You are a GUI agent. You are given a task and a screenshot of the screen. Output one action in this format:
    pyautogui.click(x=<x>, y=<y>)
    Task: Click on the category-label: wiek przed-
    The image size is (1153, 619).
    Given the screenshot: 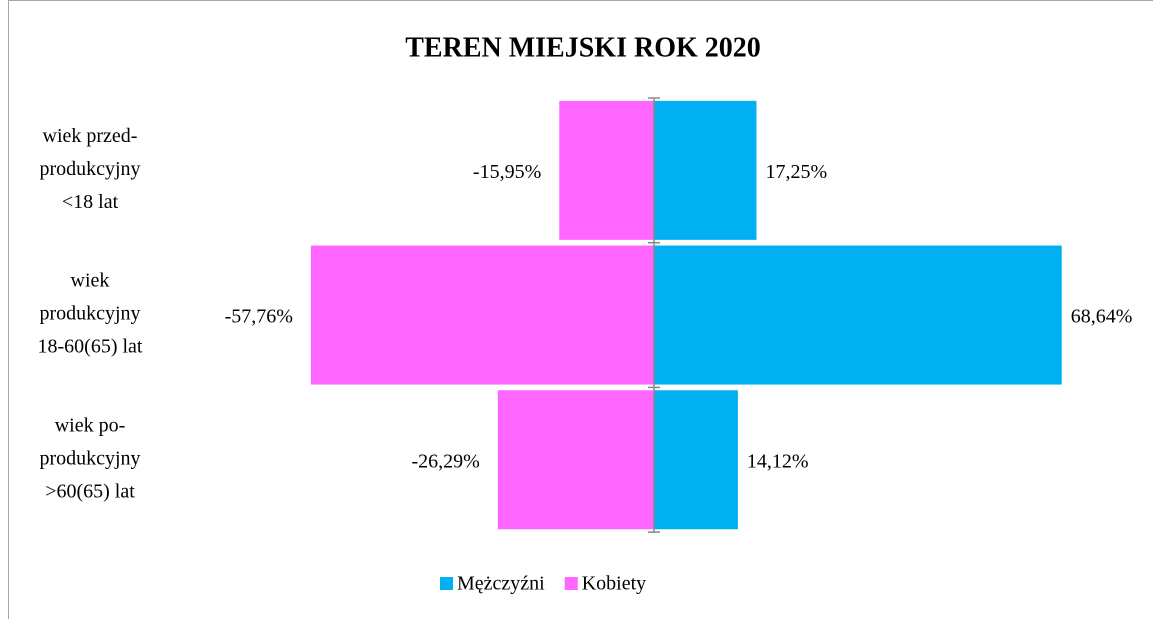 What is the action you would take?
    pyautogui.click(x=90, y=136)
    